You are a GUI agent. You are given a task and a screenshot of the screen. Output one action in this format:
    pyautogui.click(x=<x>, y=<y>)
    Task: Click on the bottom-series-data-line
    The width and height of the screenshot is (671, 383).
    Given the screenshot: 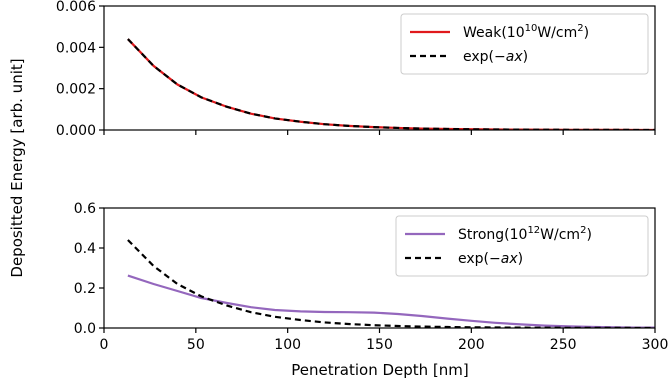 What is the action you would take?
    pyautogui.click(x=391, y=301)
    